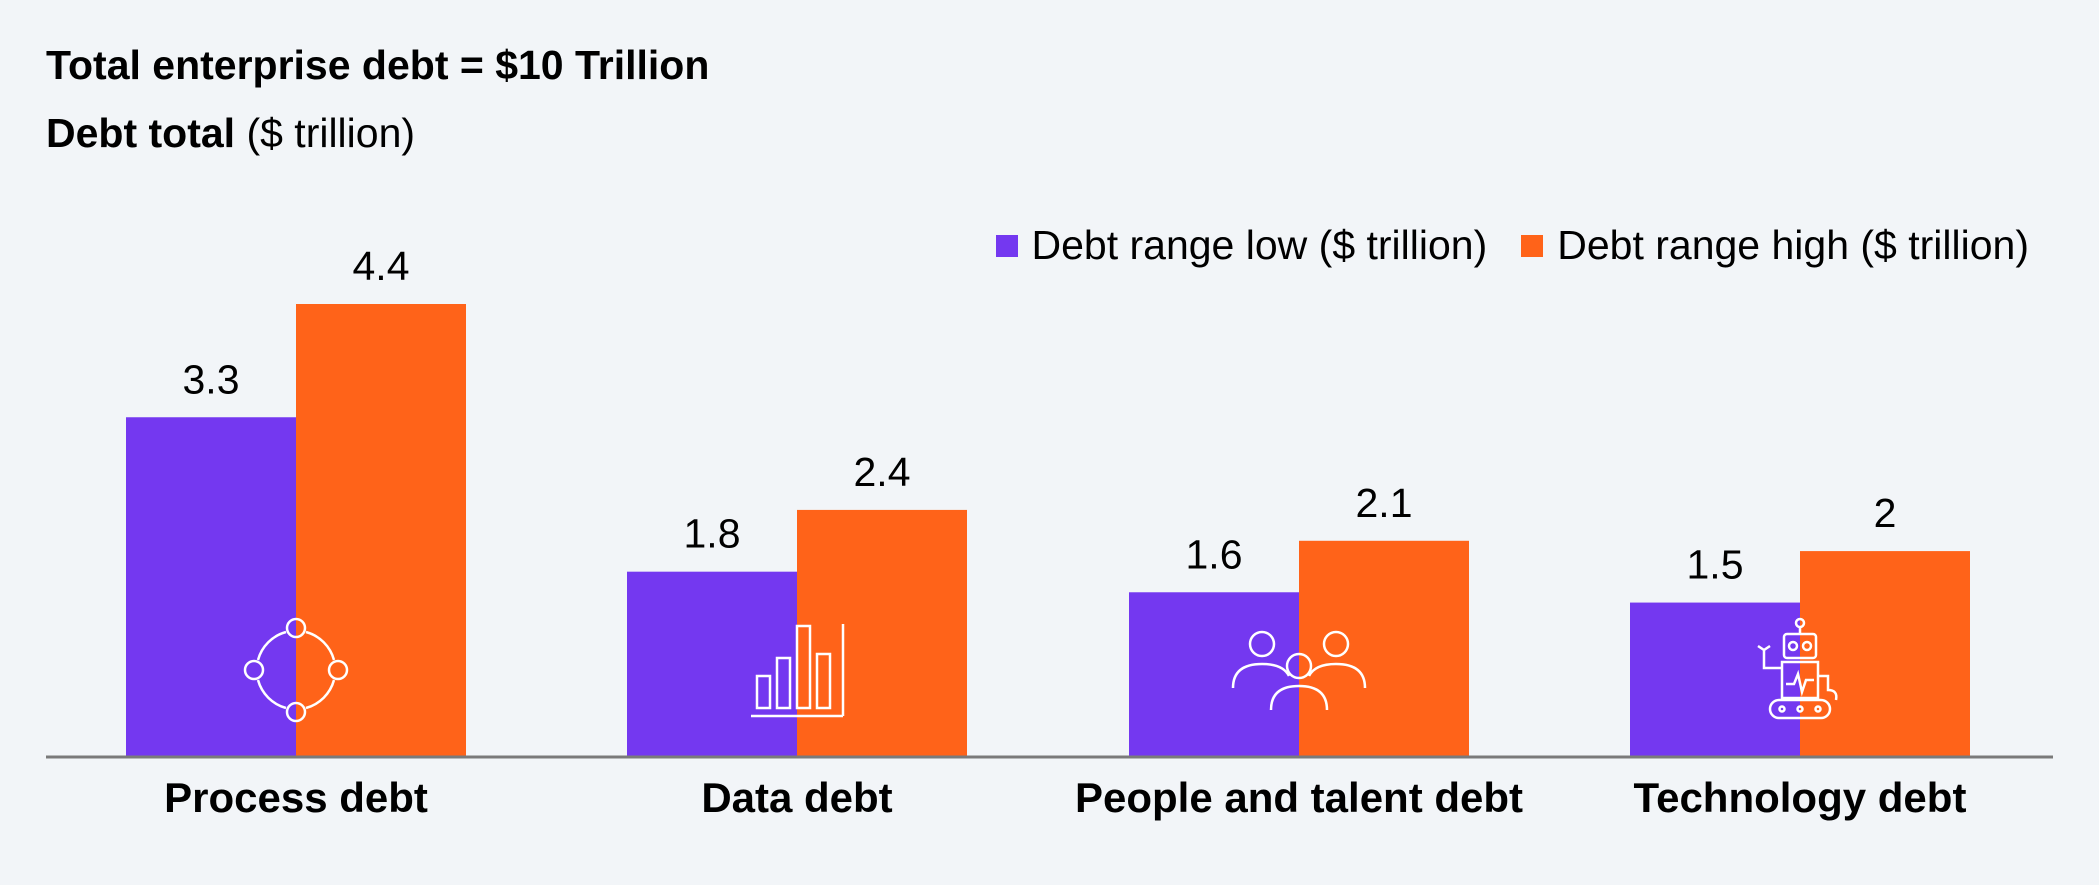 The height and width of the screenshot is (885, 2099). What do you see at coordinates (1384, 503) in the screenshot?
I see `value-label-high-3: 2.1` at bounding box center [1384, 503].